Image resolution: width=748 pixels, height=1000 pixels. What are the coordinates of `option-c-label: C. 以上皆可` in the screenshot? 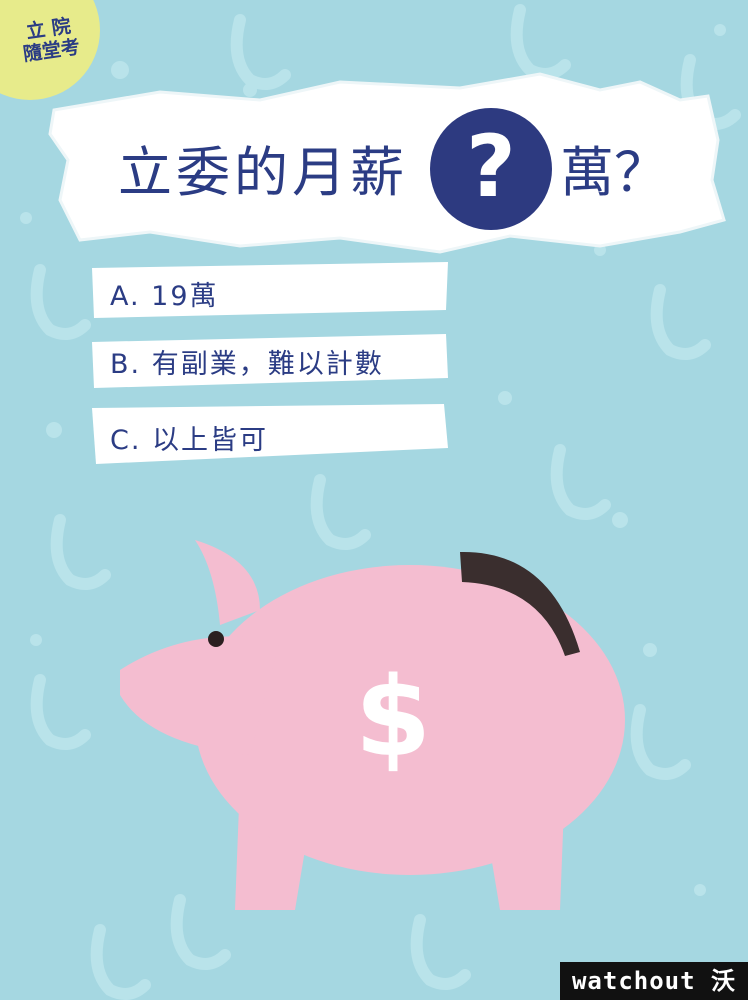 It's located at (189, 440).